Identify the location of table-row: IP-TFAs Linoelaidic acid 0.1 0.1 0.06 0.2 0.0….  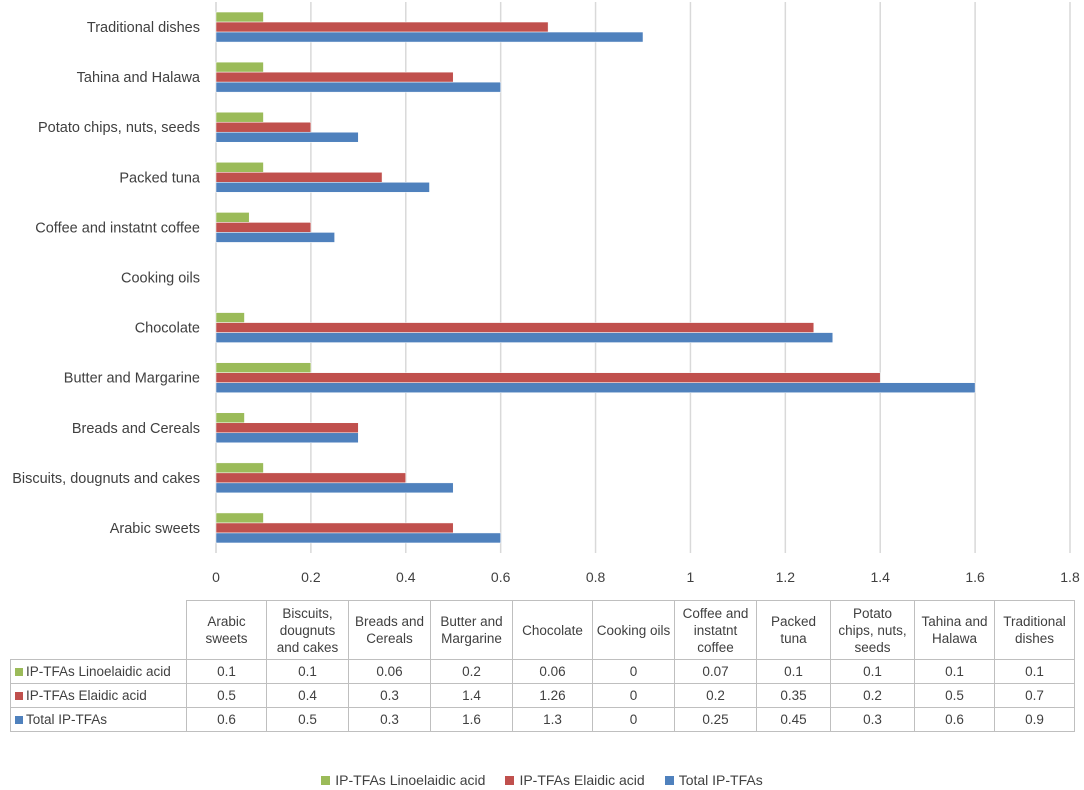
(542, 671).